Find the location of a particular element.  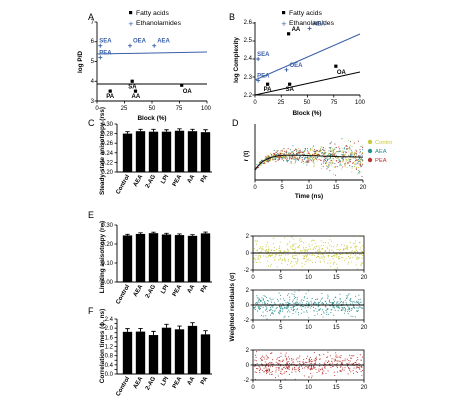

residuals-y-tick-label: 0 is located at coordinates (248, 306).